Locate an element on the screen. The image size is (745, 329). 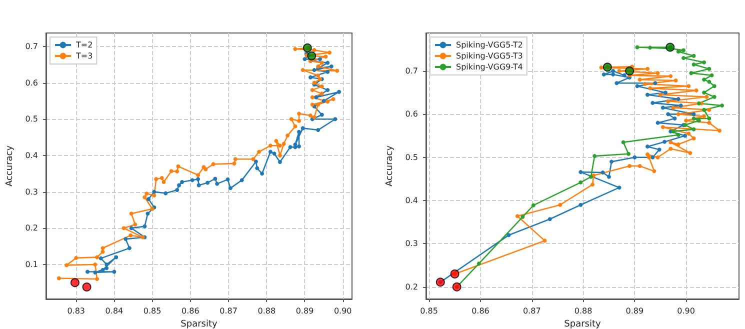
x-tick-label: 0.83 is located at coordinates (76, 311).